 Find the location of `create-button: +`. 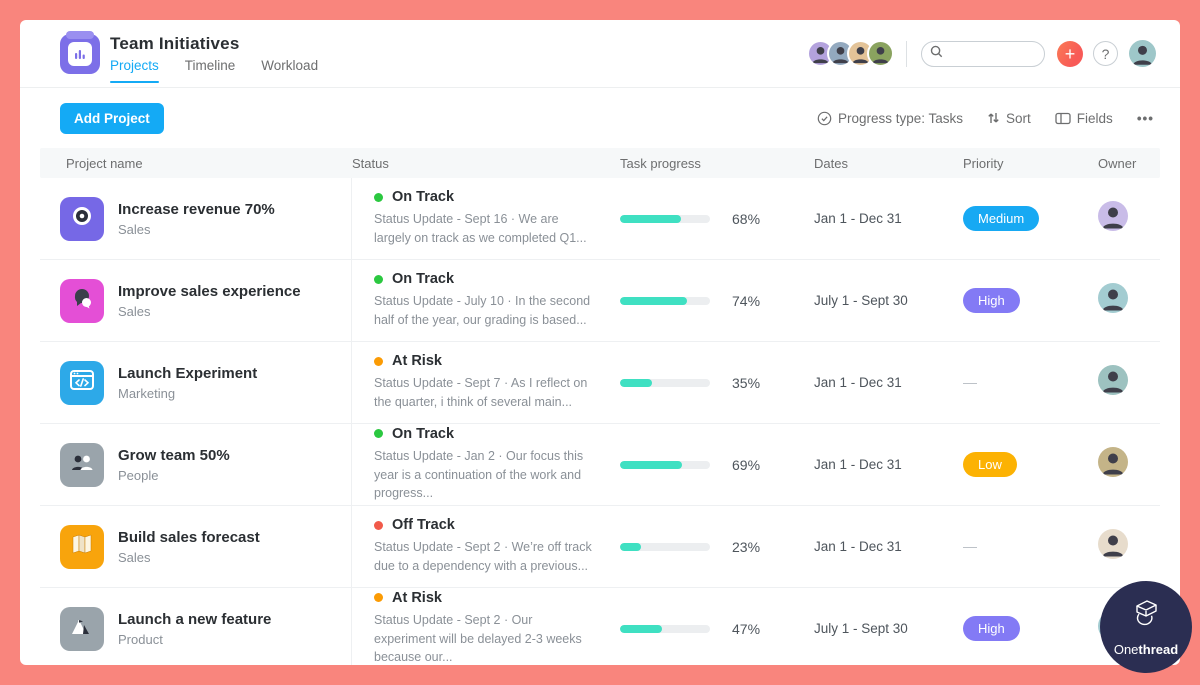

create-button: + is located at coordinates (1070, 53).